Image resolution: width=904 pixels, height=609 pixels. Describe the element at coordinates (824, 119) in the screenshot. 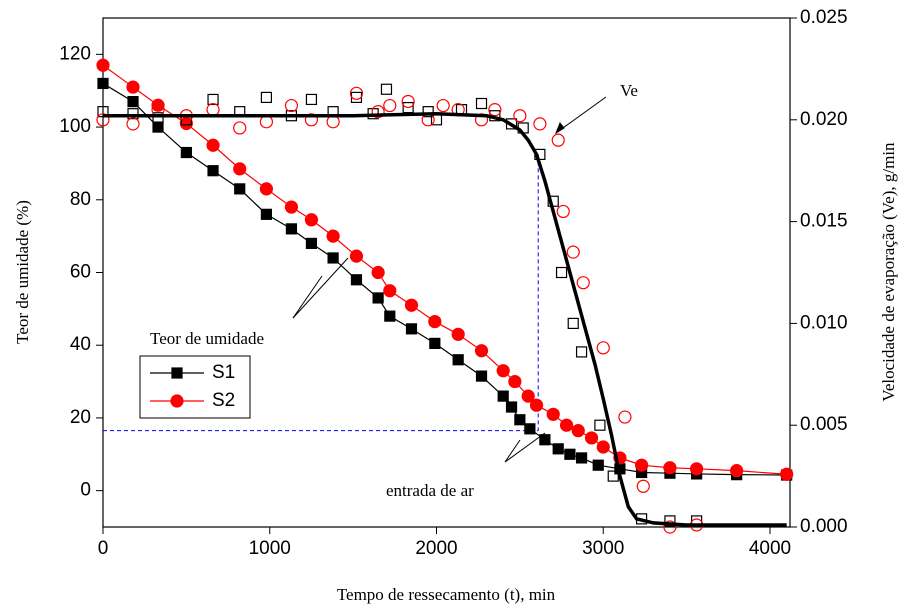

I see `y2-tick-label: 0.020` at that location.